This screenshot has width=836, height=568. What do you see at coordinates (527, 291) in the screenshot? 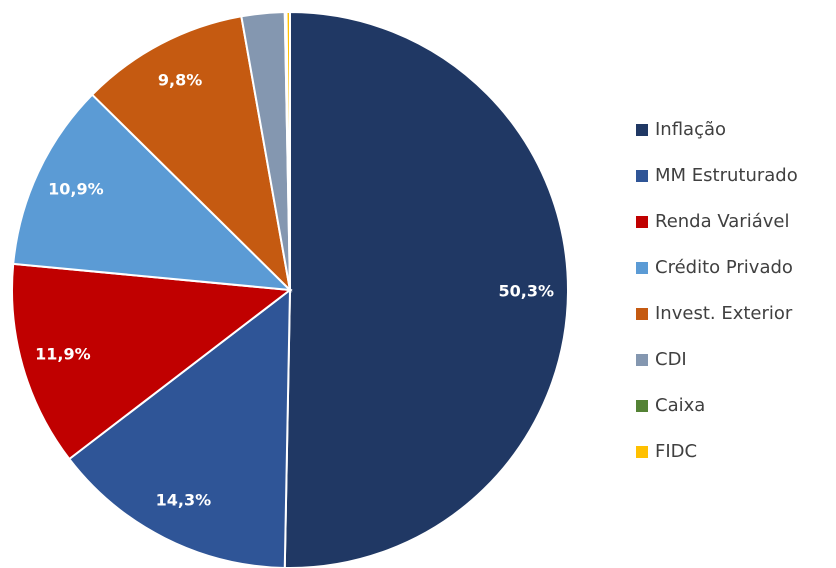
I see `value-label: 50,3%` at bounding box center [527, 291].